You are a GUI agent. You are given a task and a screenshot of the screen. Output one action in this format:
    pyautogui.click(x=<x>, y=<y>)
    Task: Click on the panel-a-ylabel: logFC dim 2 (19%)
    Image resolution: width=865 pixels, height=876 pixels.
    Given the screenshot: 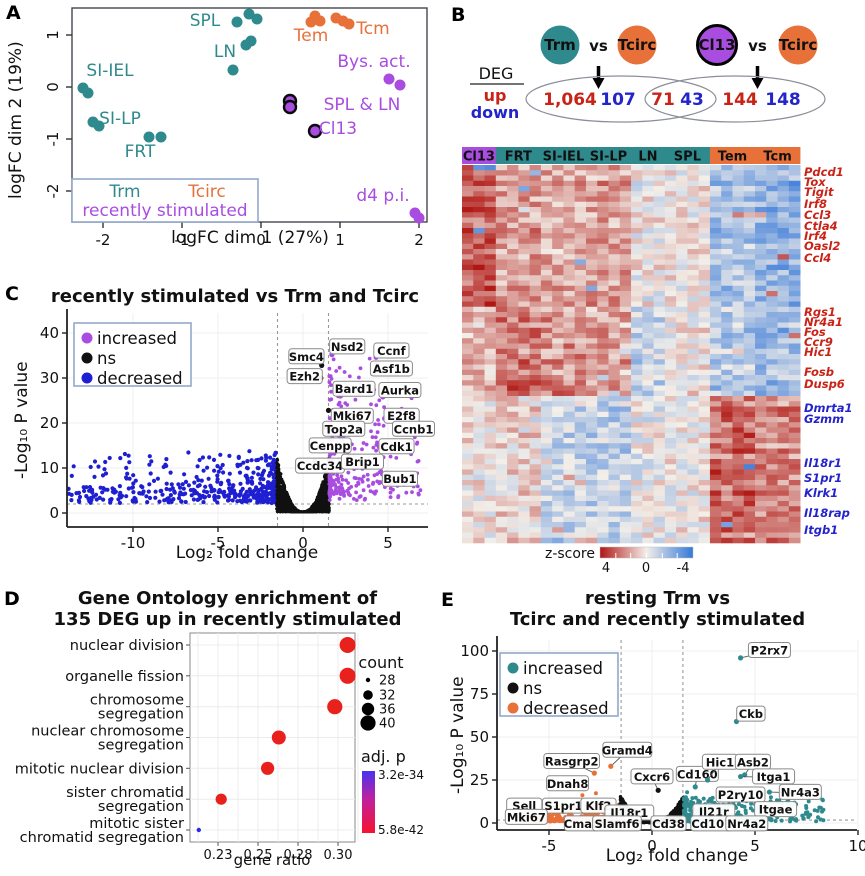 What is the action you would take?
    pyautogui.click(x=16, y=120)
    